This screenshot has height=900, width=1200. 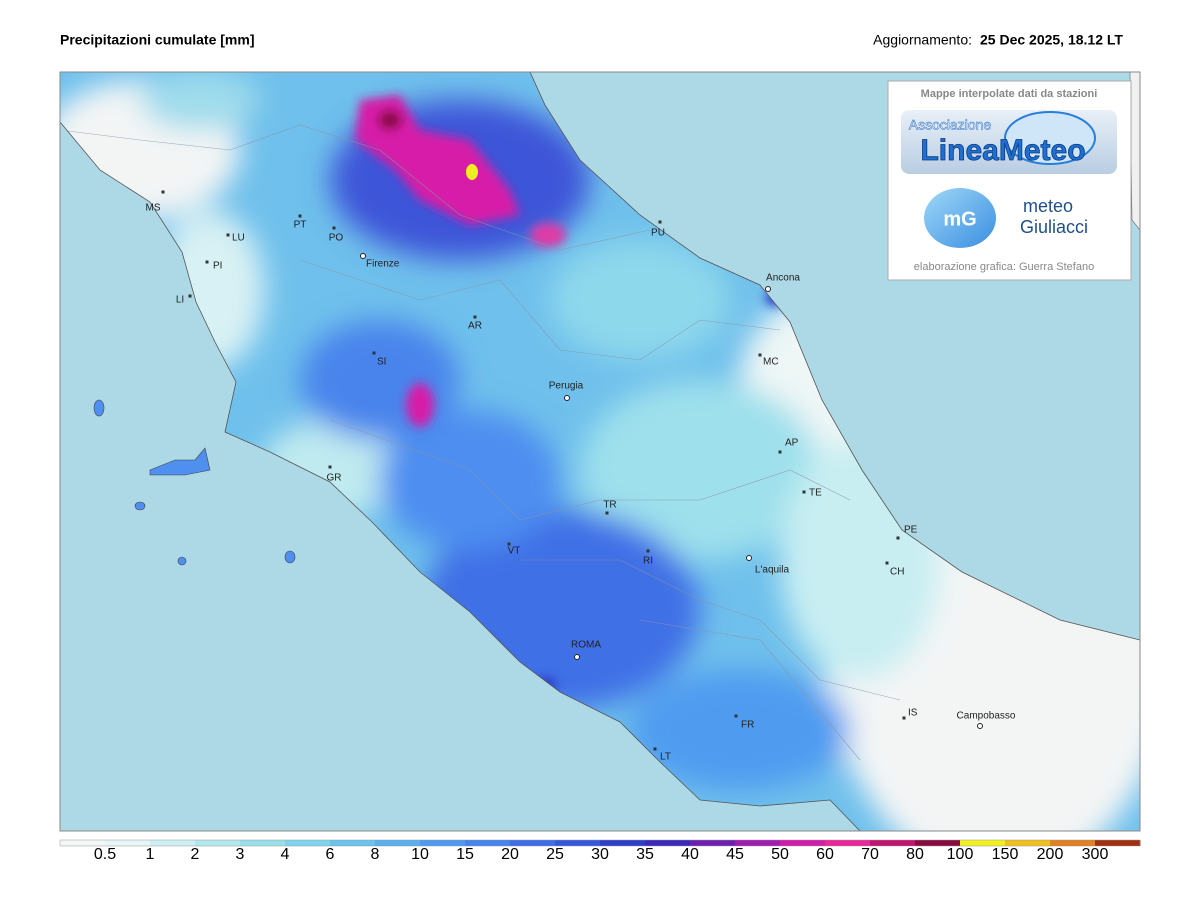 What do you see at coordinates (383, 264) in the screenshot?
I see `place-label: Firenze` at bounding box center [383, 264].